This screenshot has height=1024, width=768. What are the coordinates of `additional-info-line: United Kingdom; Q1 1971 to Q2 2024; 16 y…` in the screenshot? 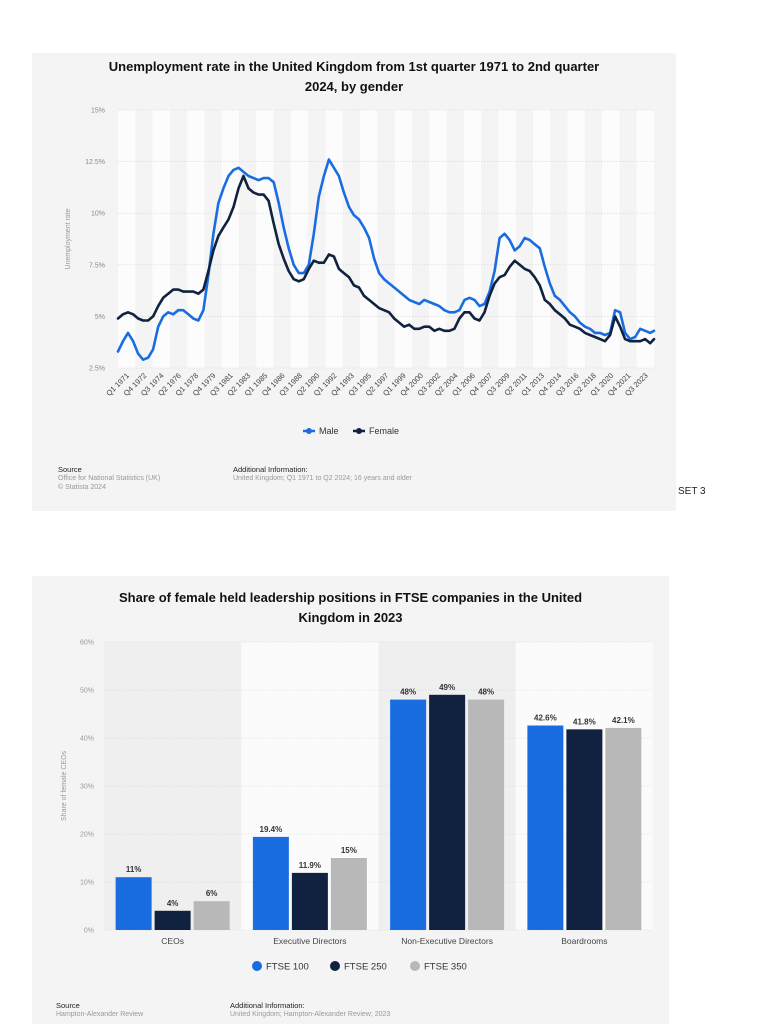 It's located at (323, 478).